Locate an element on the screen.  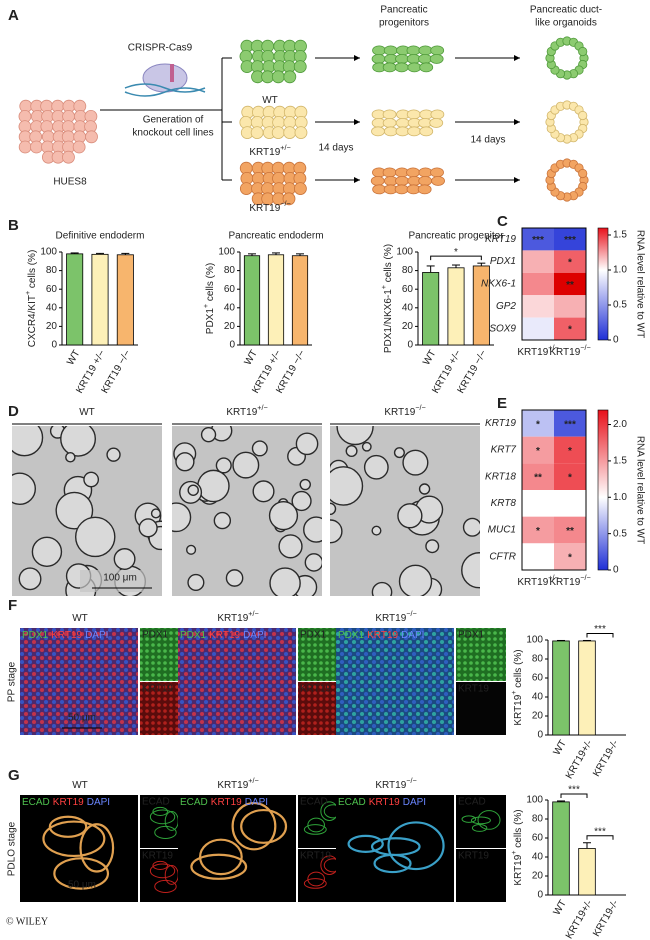
panel-label: A is located at coordinates (13, 15).